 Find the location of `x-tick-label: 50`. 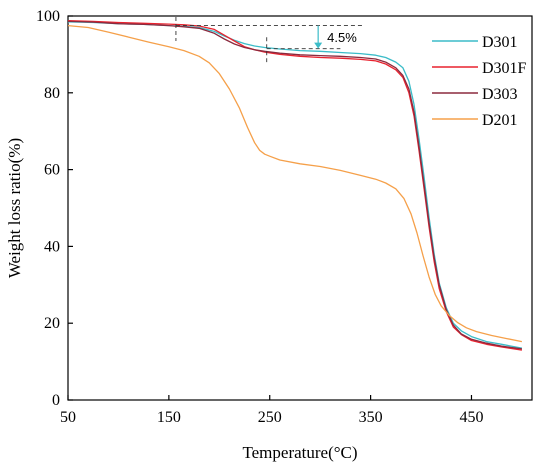

x-tick-label: 50 is located at coordinates (68, 417).